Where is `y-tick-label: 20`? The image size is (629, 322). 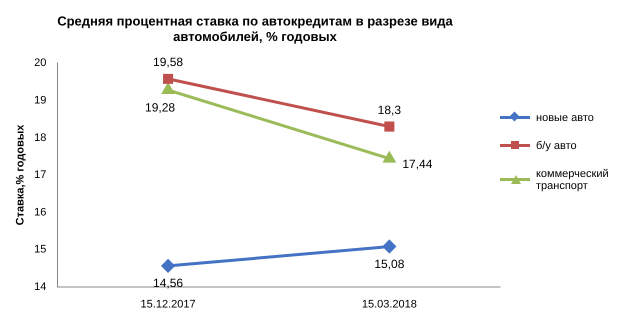 y-tick-label: 20 is located at coordinates (40, 63).